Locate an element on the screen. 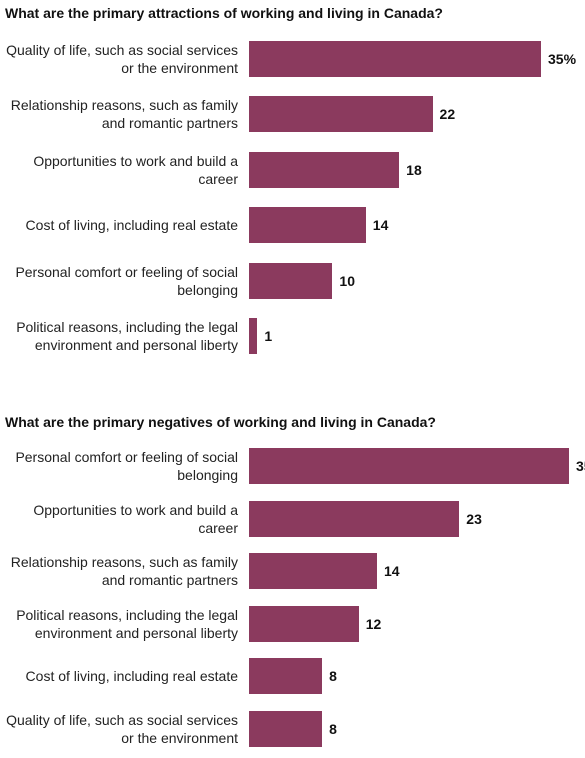 The image size is (585, 758). value-label: 12 is located at coordinates (373, 623).